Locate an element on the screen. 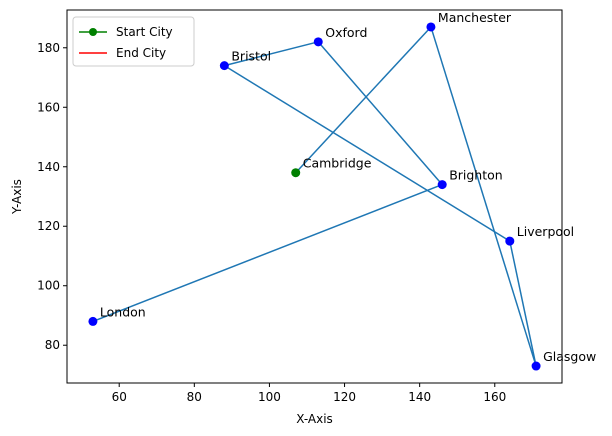 The image size is (612, 436). y-ticks: 80 100 120 140 160 180 is located at coordinates (52, 196).